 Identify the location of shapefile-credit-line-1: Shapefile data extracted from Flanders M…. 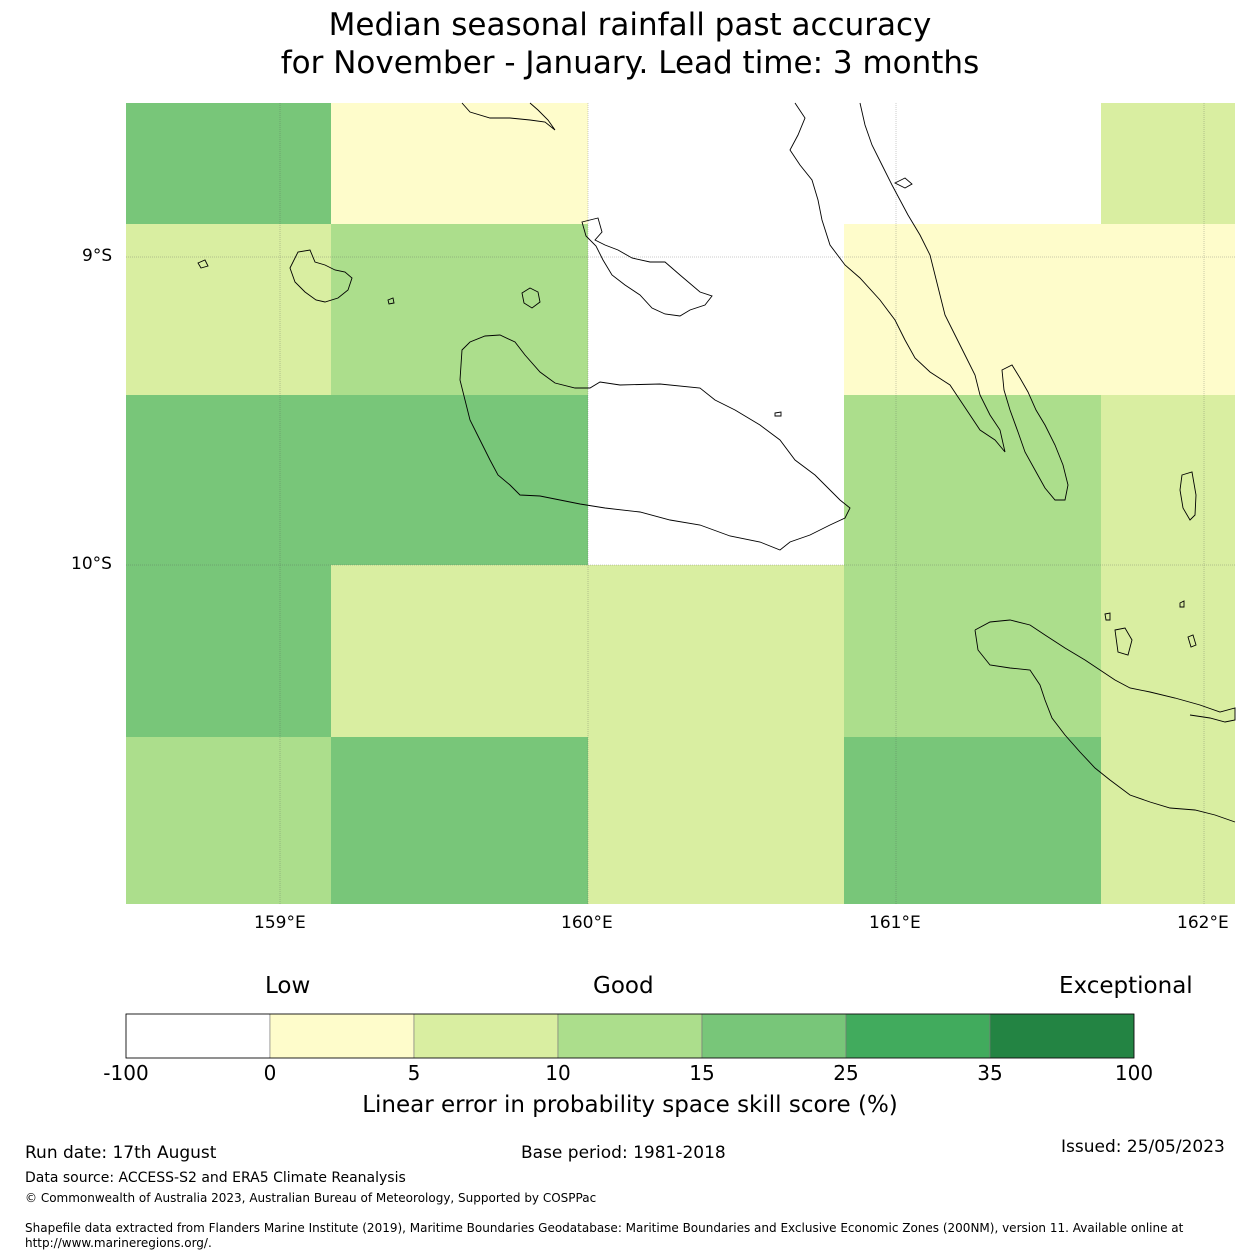
(604, 1228).